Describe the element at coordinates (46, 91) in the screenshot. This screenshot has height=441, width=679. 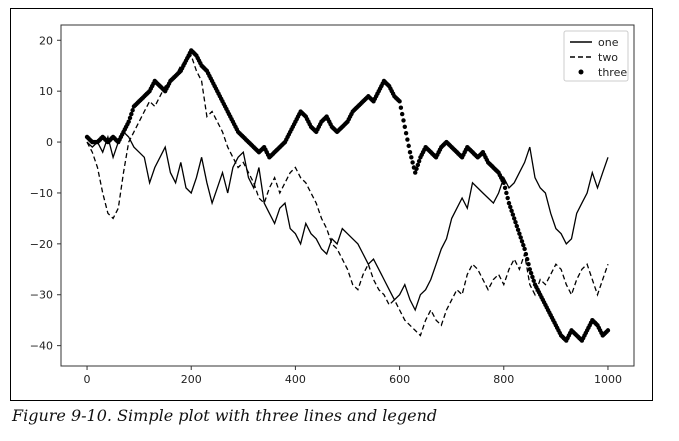
I see `y-tick-label: 10` at that location.